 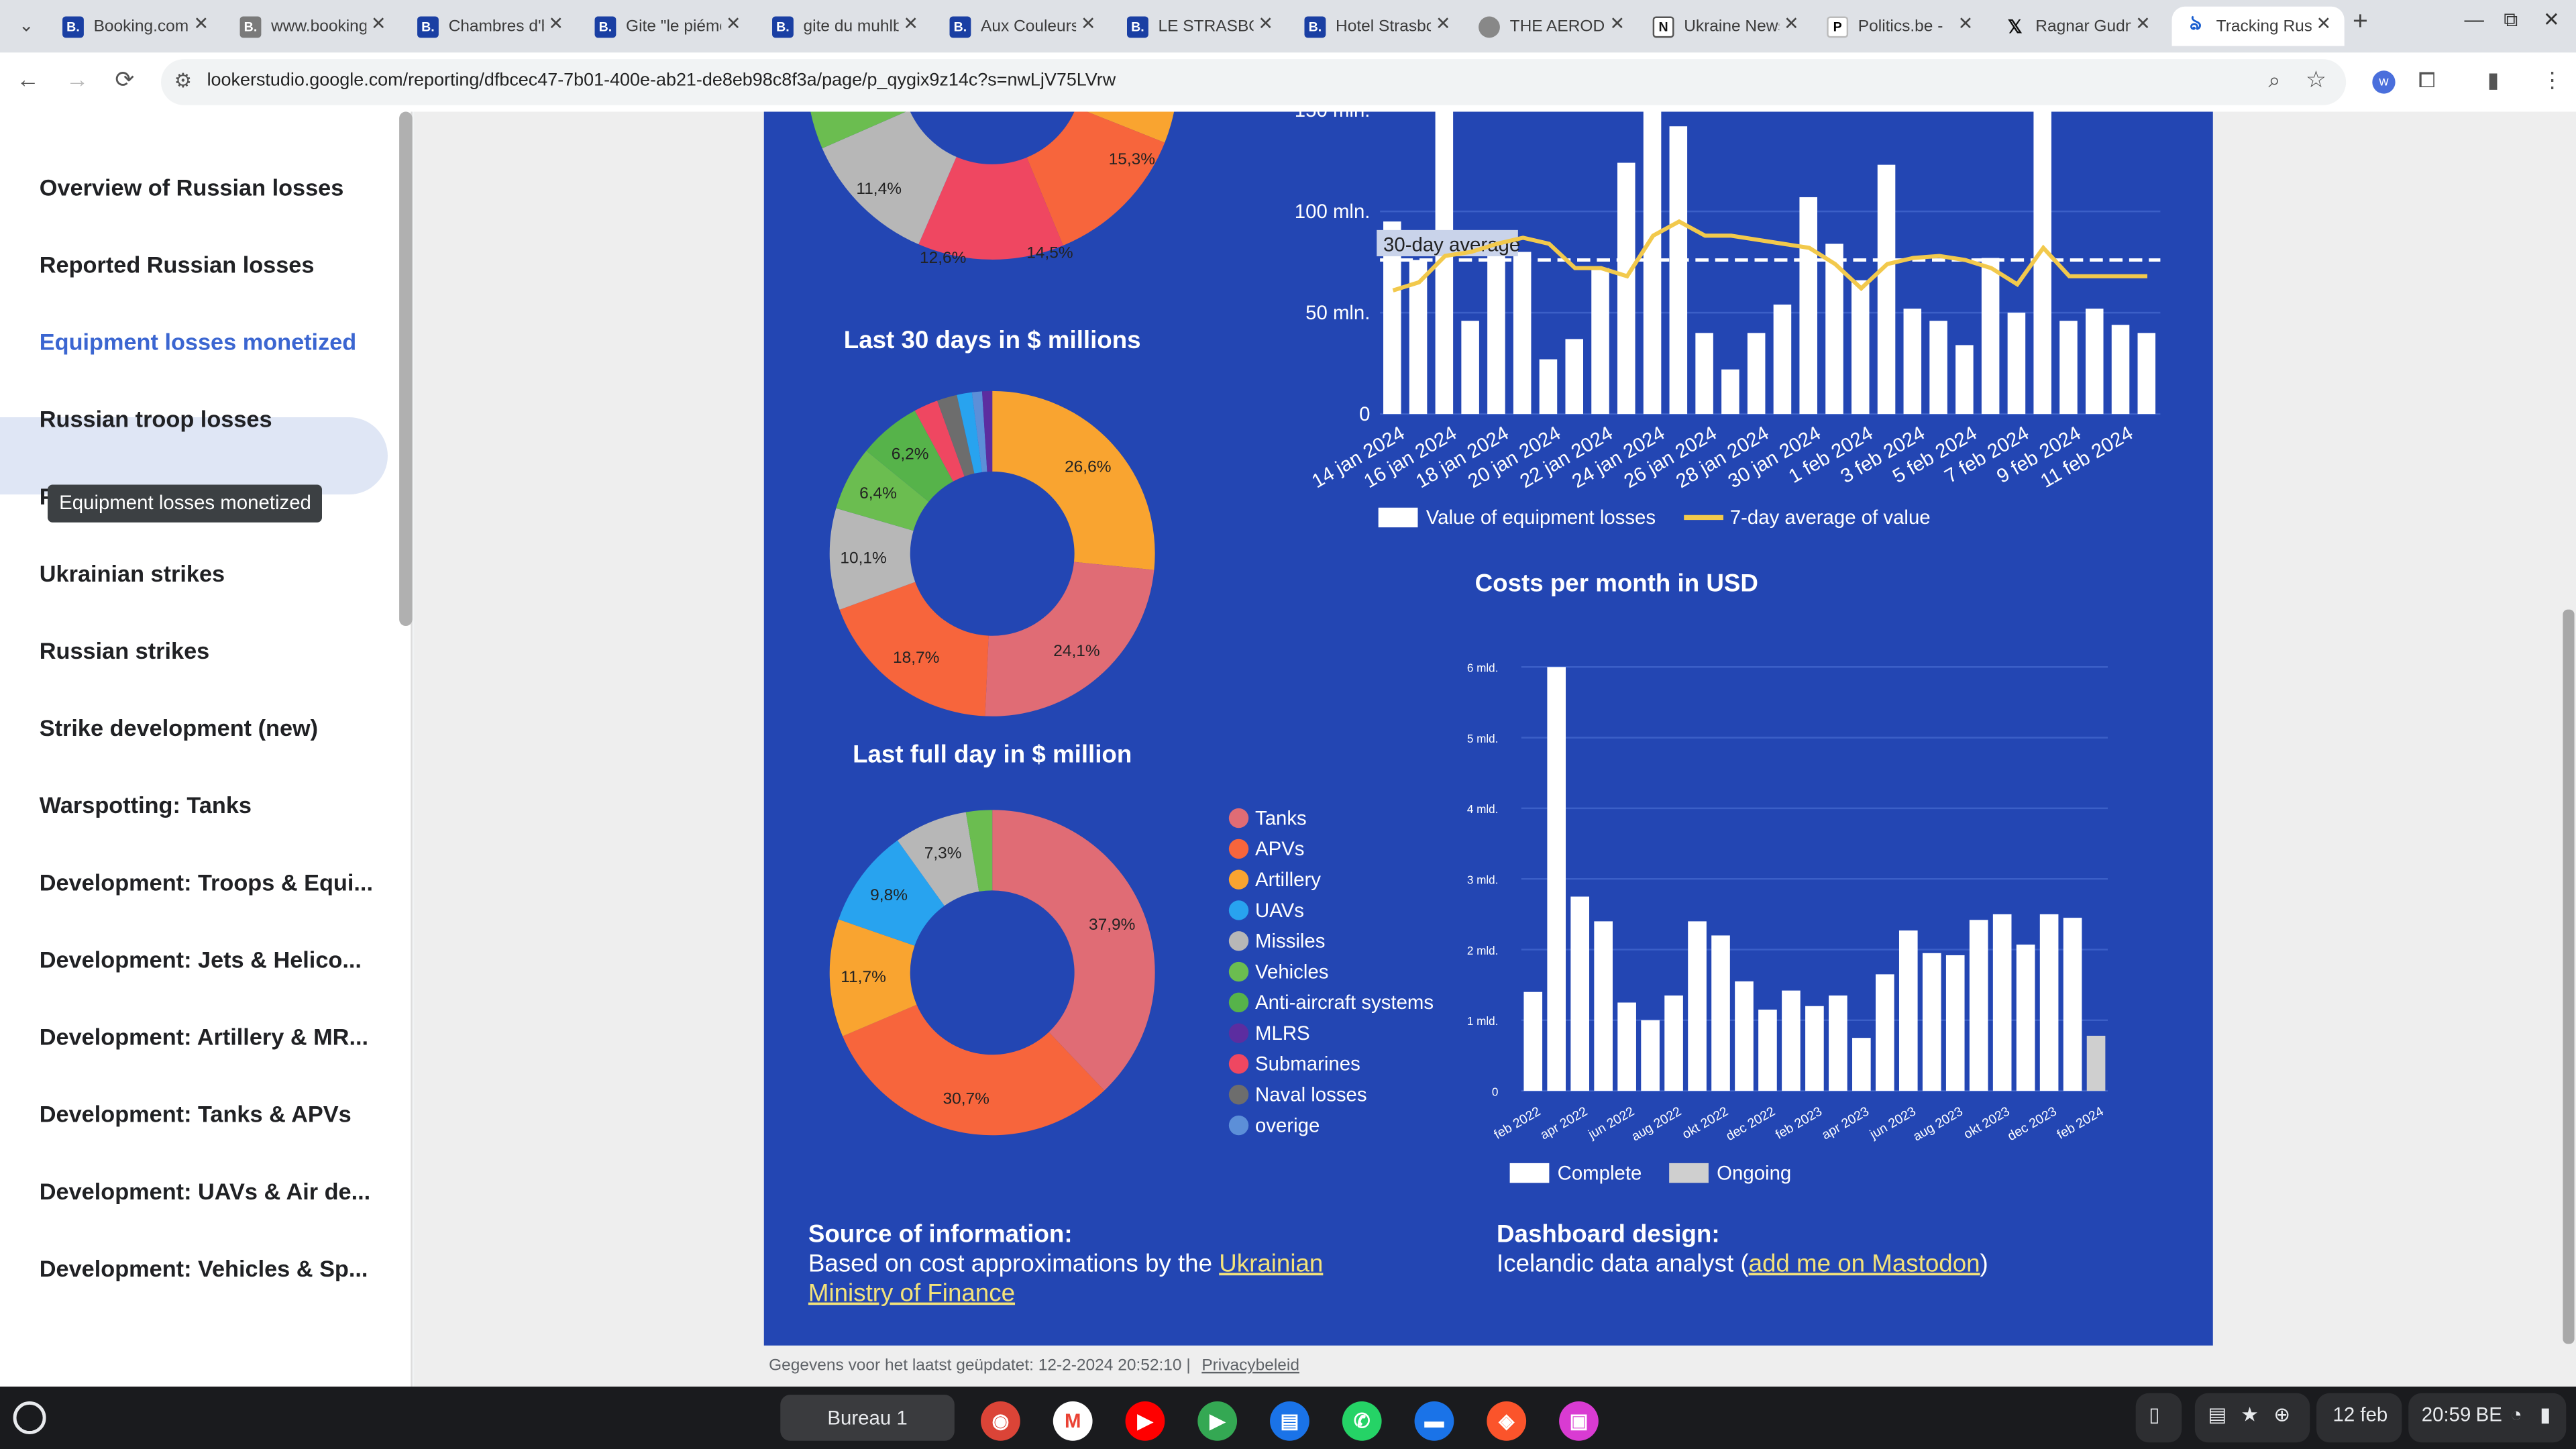 What do you see at coordinates (1145, 1421) in the screenshot?
I see `youtube-icon: ▶` at bounding box center [1145, 1421].